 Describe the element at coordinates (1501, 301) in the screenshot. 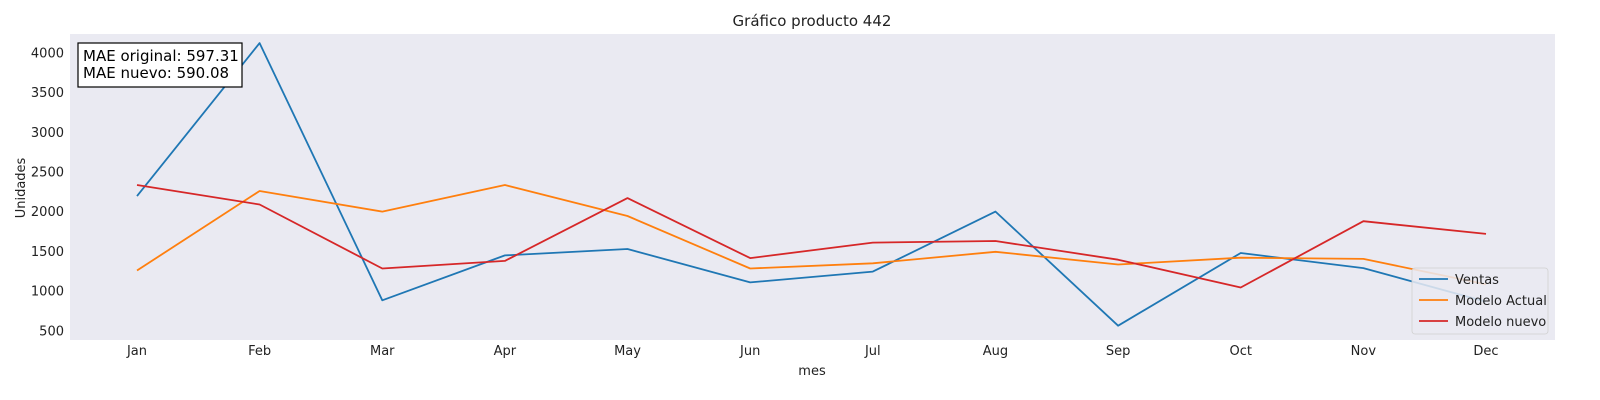

I see `legend-label: Modelo Actual` at that location.